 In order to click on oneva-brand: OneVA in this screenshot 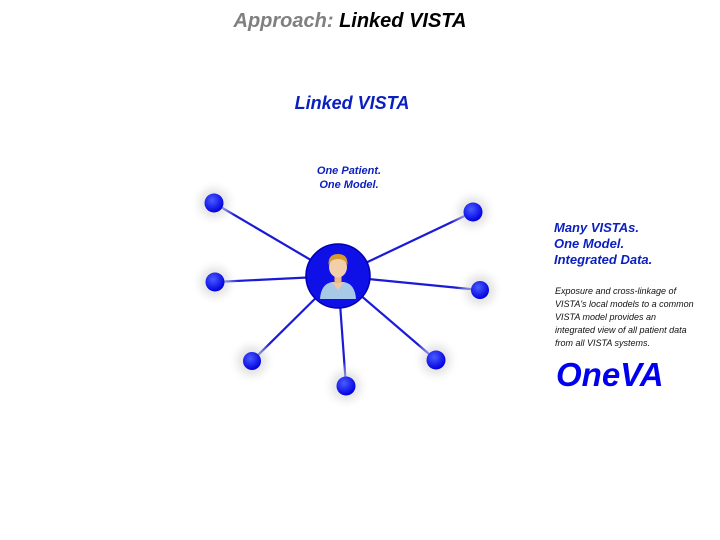, I will do `click(610, 374)`.